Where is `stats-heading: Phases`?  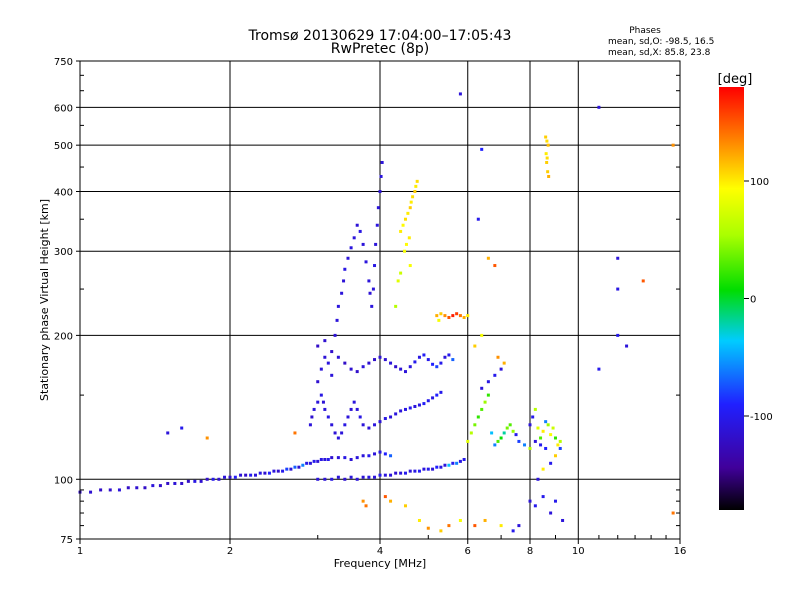
stats-heading: Phases is located at coordinates (645, 31).